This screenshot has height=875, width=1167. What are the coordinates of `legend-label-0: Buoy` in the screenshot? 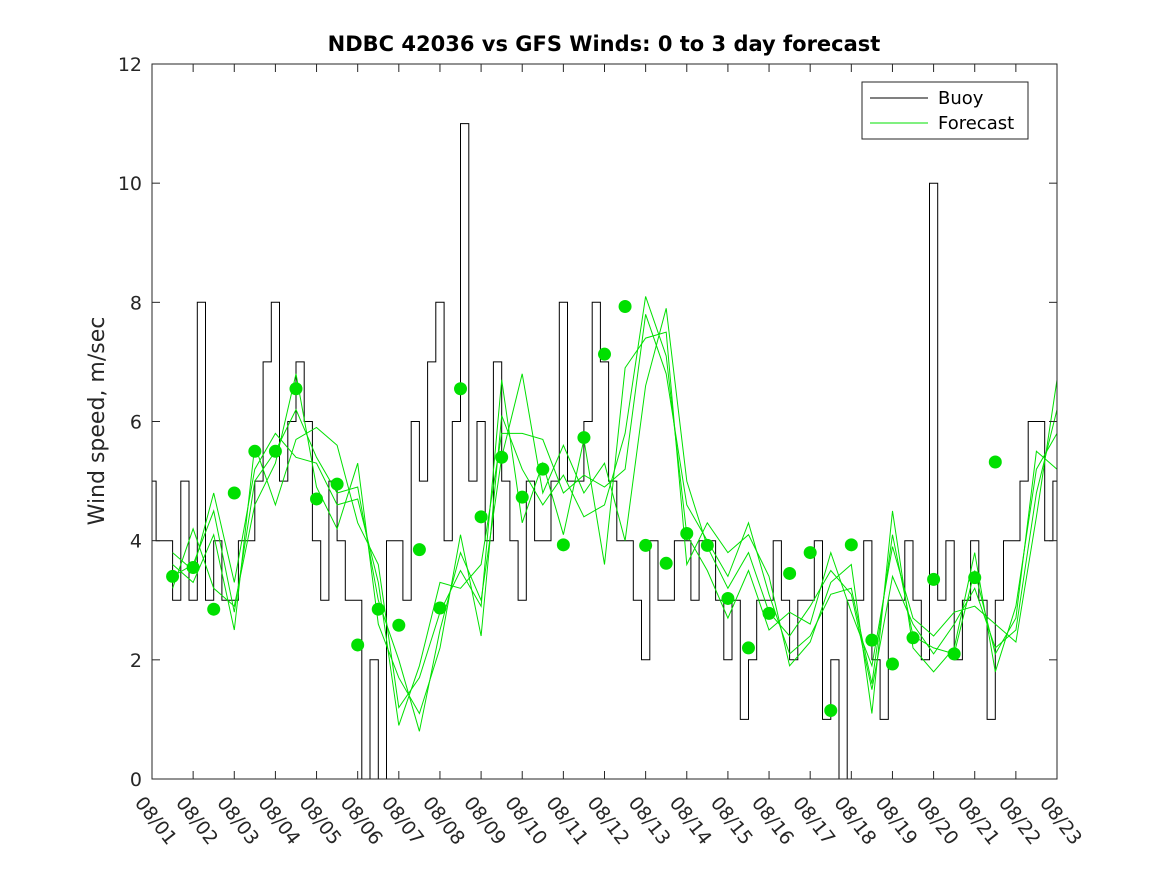 It's located at (961, 98).